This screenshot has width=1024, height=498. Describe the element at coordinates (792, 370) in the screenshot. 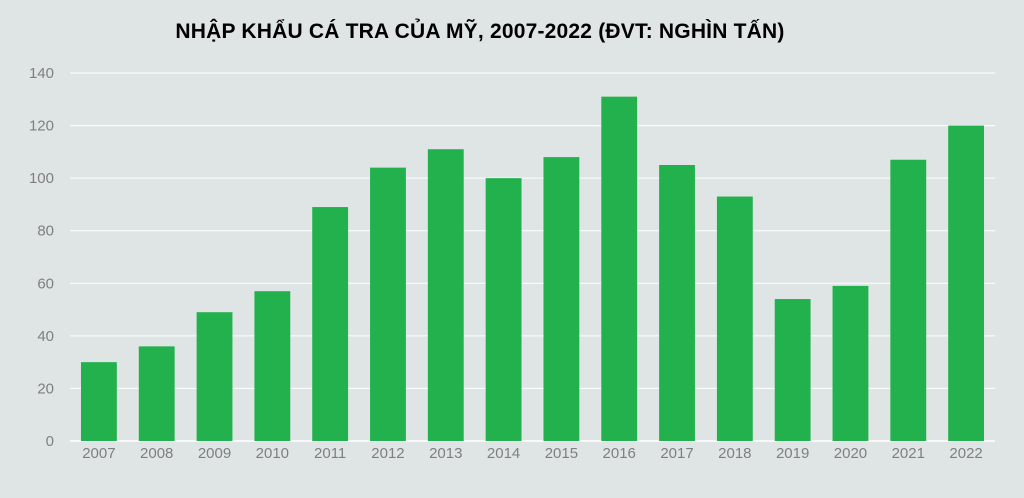

I see `bar-2019` at that location.